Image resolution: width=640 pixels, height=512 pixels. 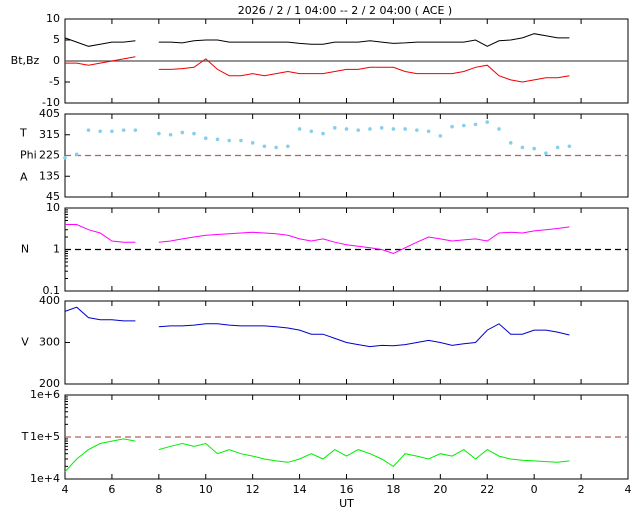 I want to click on x-tick-label: 20, so click(x=440, y=489).